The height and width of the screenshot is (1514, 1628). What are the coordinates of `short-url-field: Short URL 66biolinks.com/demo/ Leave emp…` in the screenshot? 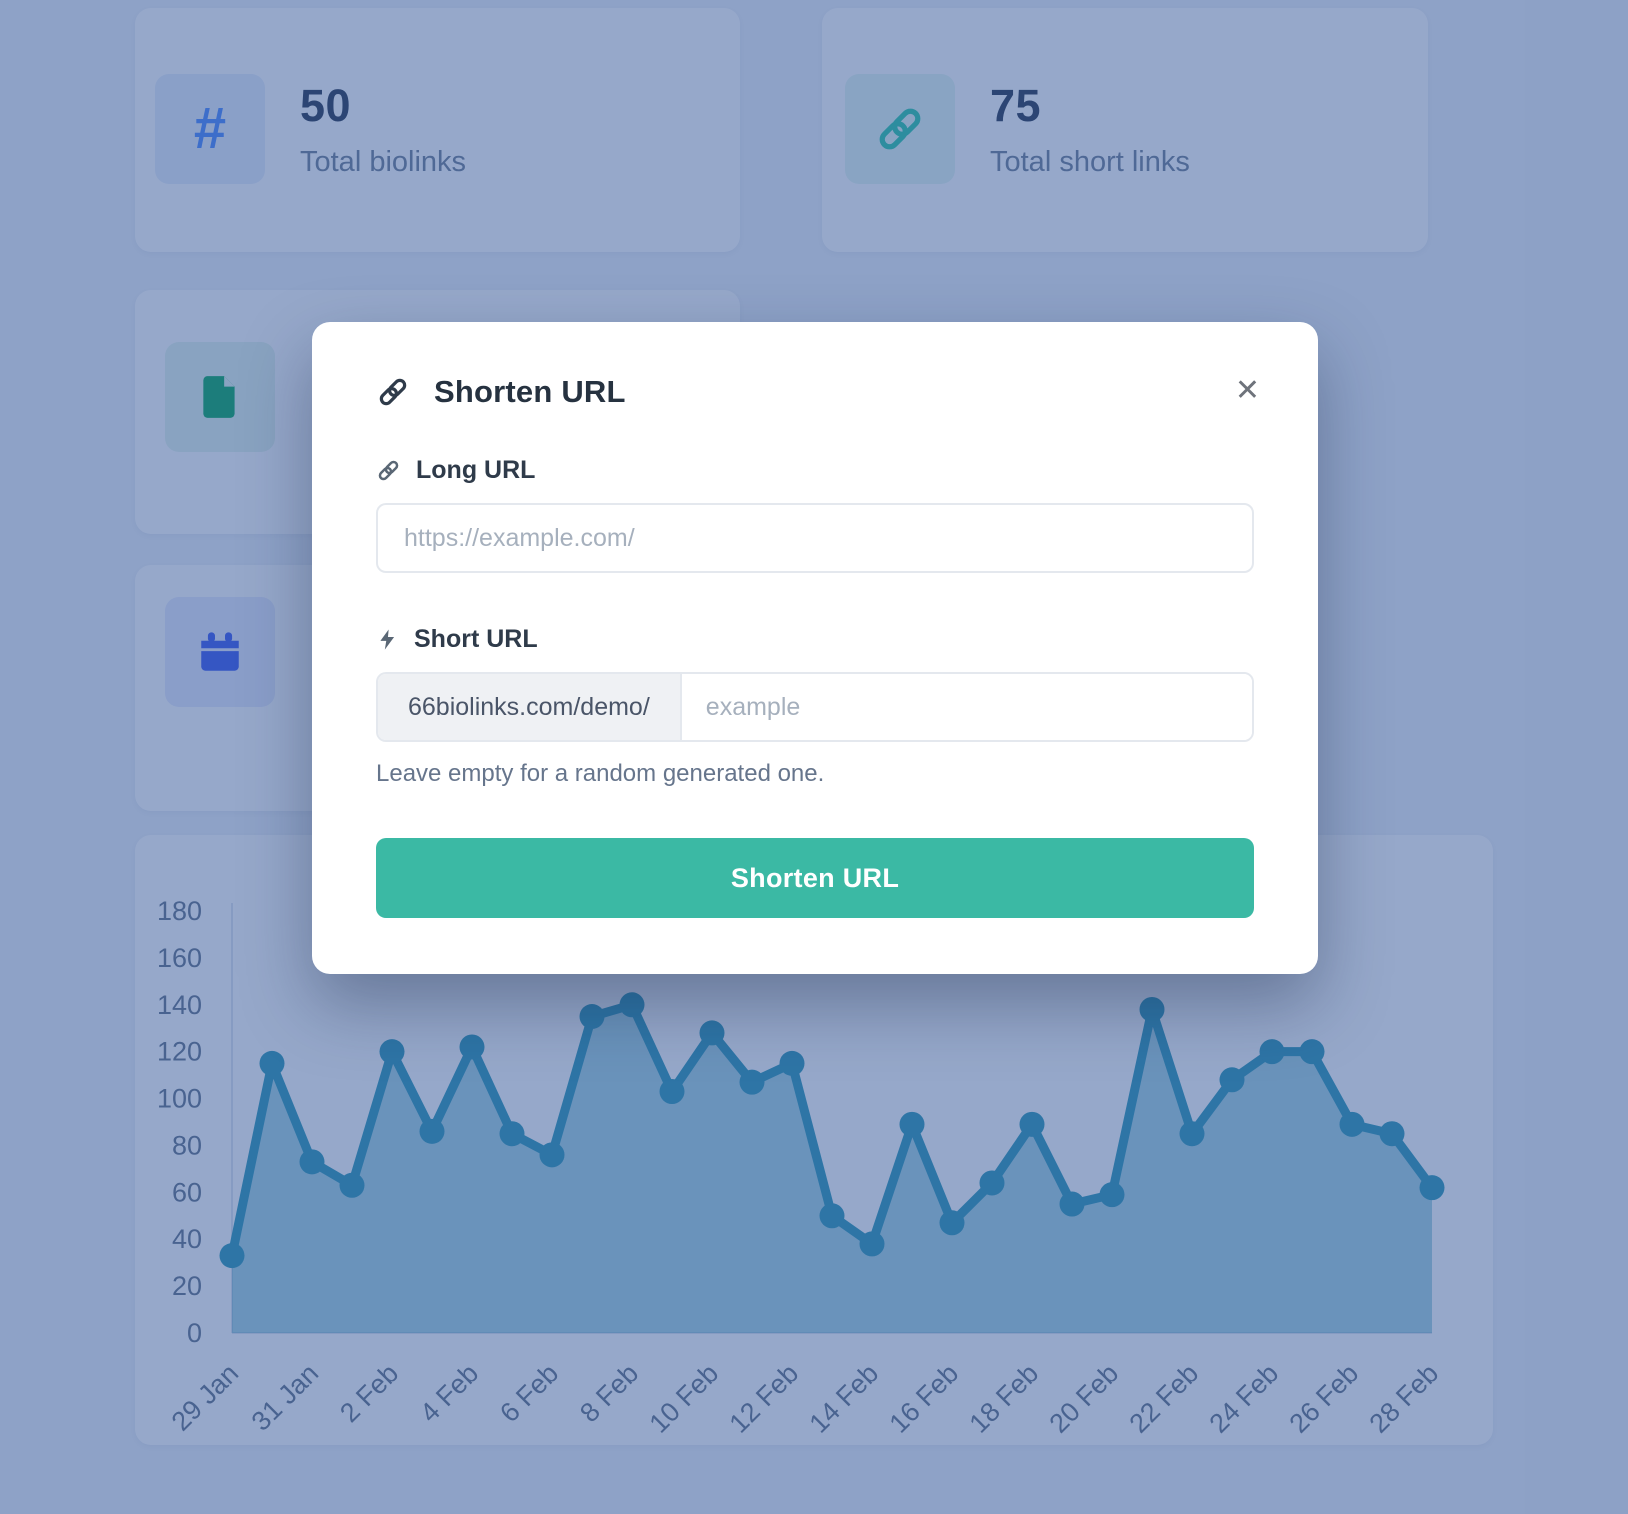 It's located at (815, 706).